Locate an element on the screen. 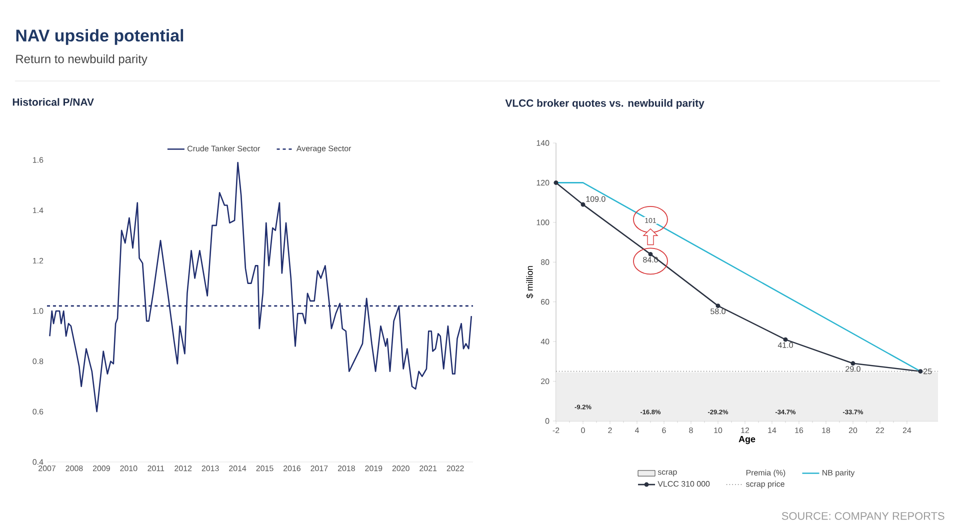 The width and height of the screenshot is (955, 528). y-axis-title: $ million is located at coordinates (530, 282).